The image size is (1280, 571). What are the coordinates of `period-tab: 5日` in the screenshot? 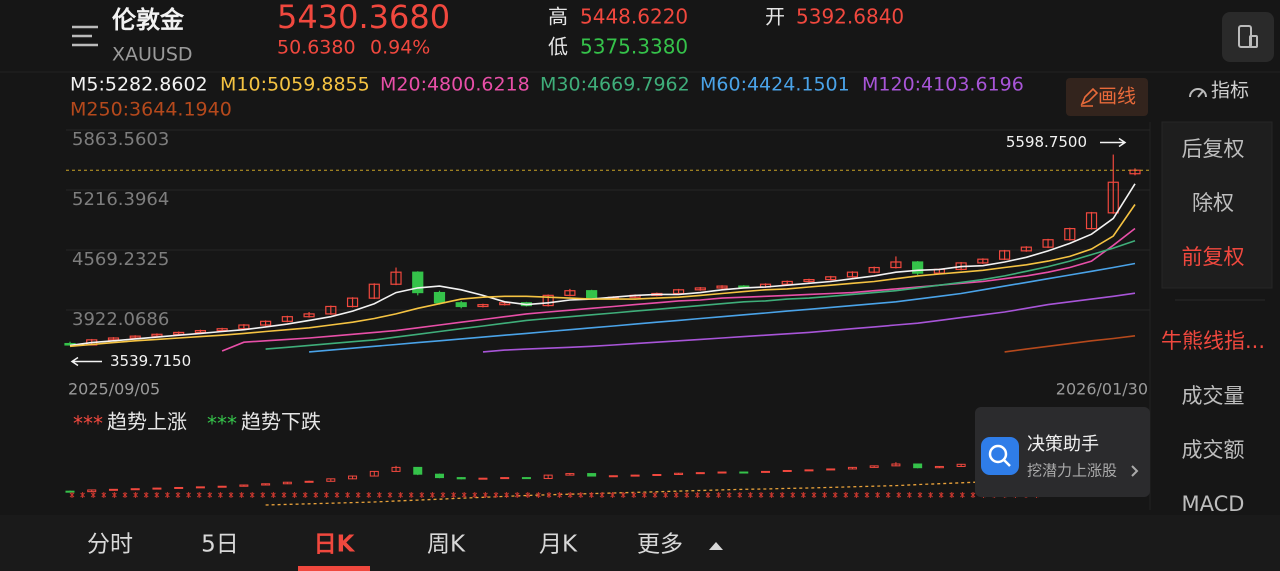 It's located at (220, 545).